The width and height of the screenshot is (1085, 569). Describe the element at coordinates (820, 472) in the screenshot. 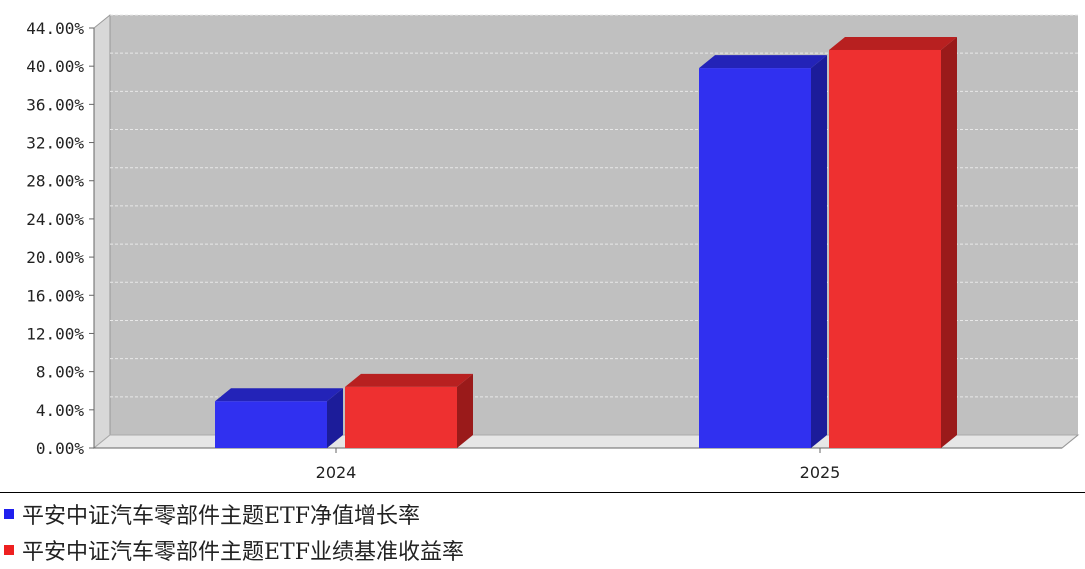

I see `x-tick-label: 2025` at that location.